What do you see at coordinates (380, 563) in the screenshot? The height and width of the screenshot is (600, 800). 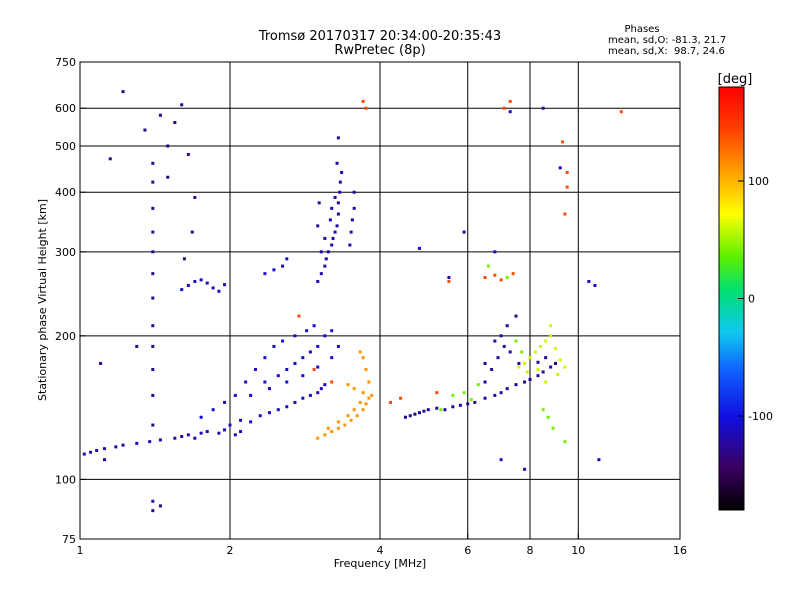 I see `x-axis-label: Frequency [MHz]` at bounding box center [380, 563].